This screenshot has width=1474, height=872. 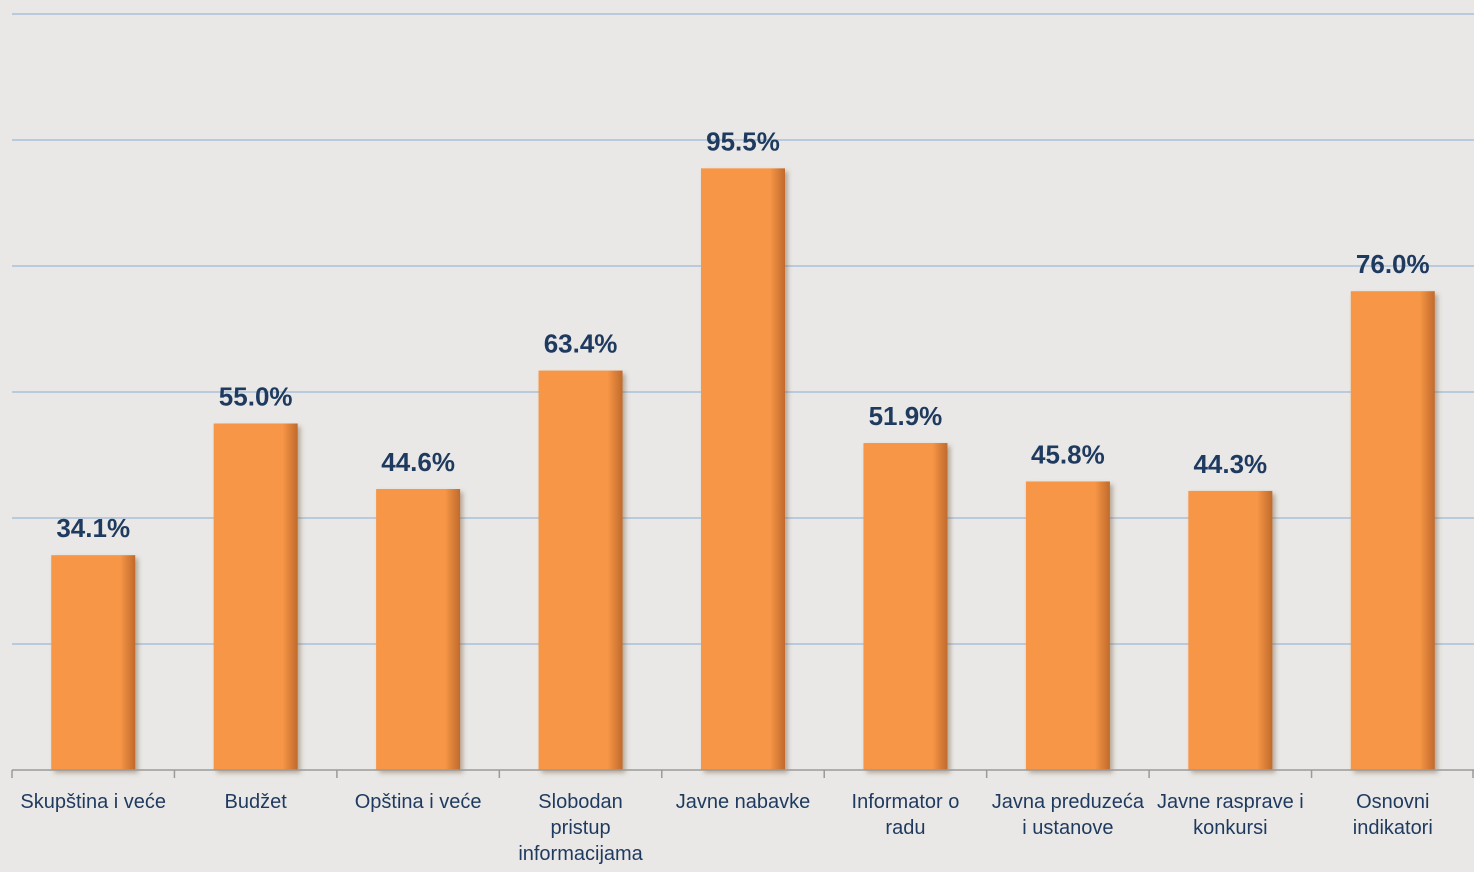 I want to click on category-label: Opština i veće, so click(x=418, y=802).